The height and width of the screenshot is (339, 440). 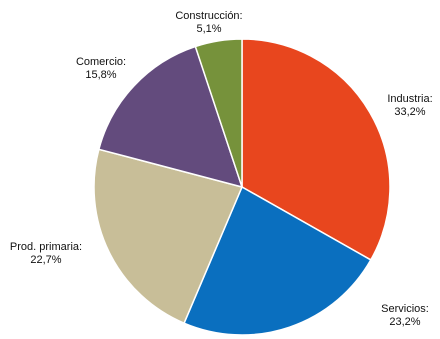 What do you see at coordinates (208, 16) in the screenshot?
I see `slice-label-construcción: Construcción:` at bounding box center [208, 16].